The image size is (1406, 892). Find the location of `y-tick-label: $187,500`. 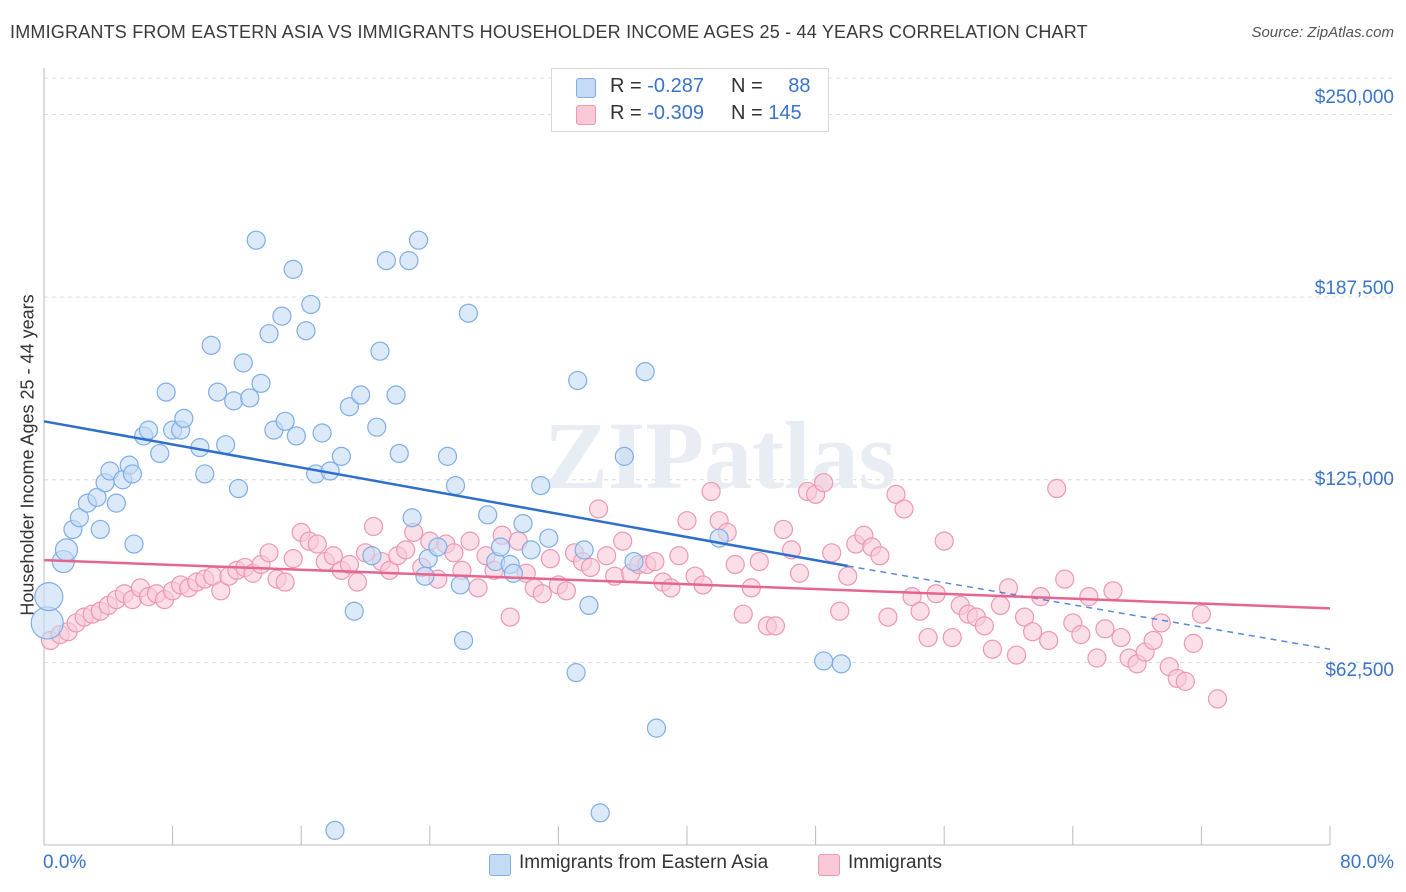

y-tick-label: $187,500 is located at coordinates (1354, 288).